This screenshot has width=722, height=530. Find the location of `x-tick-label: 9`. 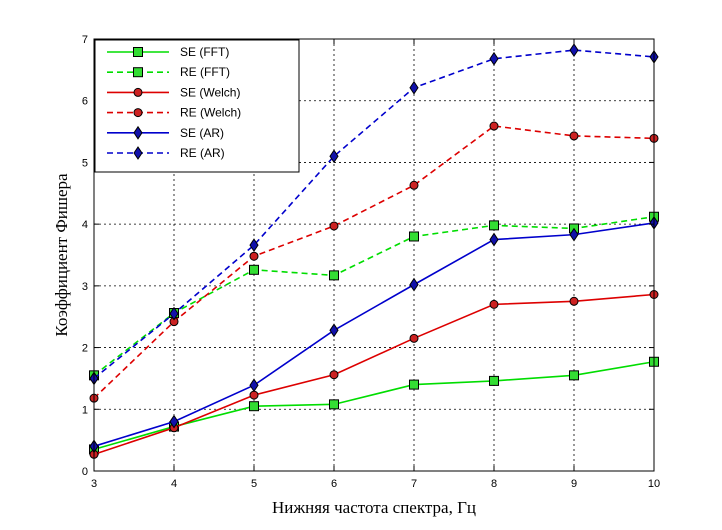

x-tick-label: 9 is located at coordinates (574, 484).